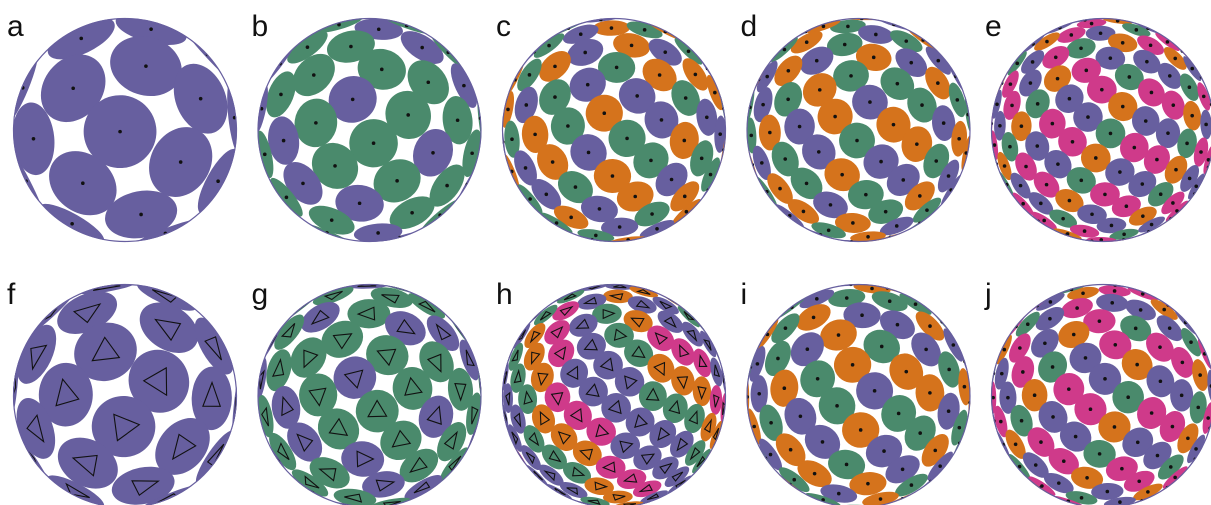 The height and width of the screenshot is (505, 1211). What do you see at coordinates (11, 294) in the screenshot?
I see `panel-label: f` at bounding box center [11, 294].